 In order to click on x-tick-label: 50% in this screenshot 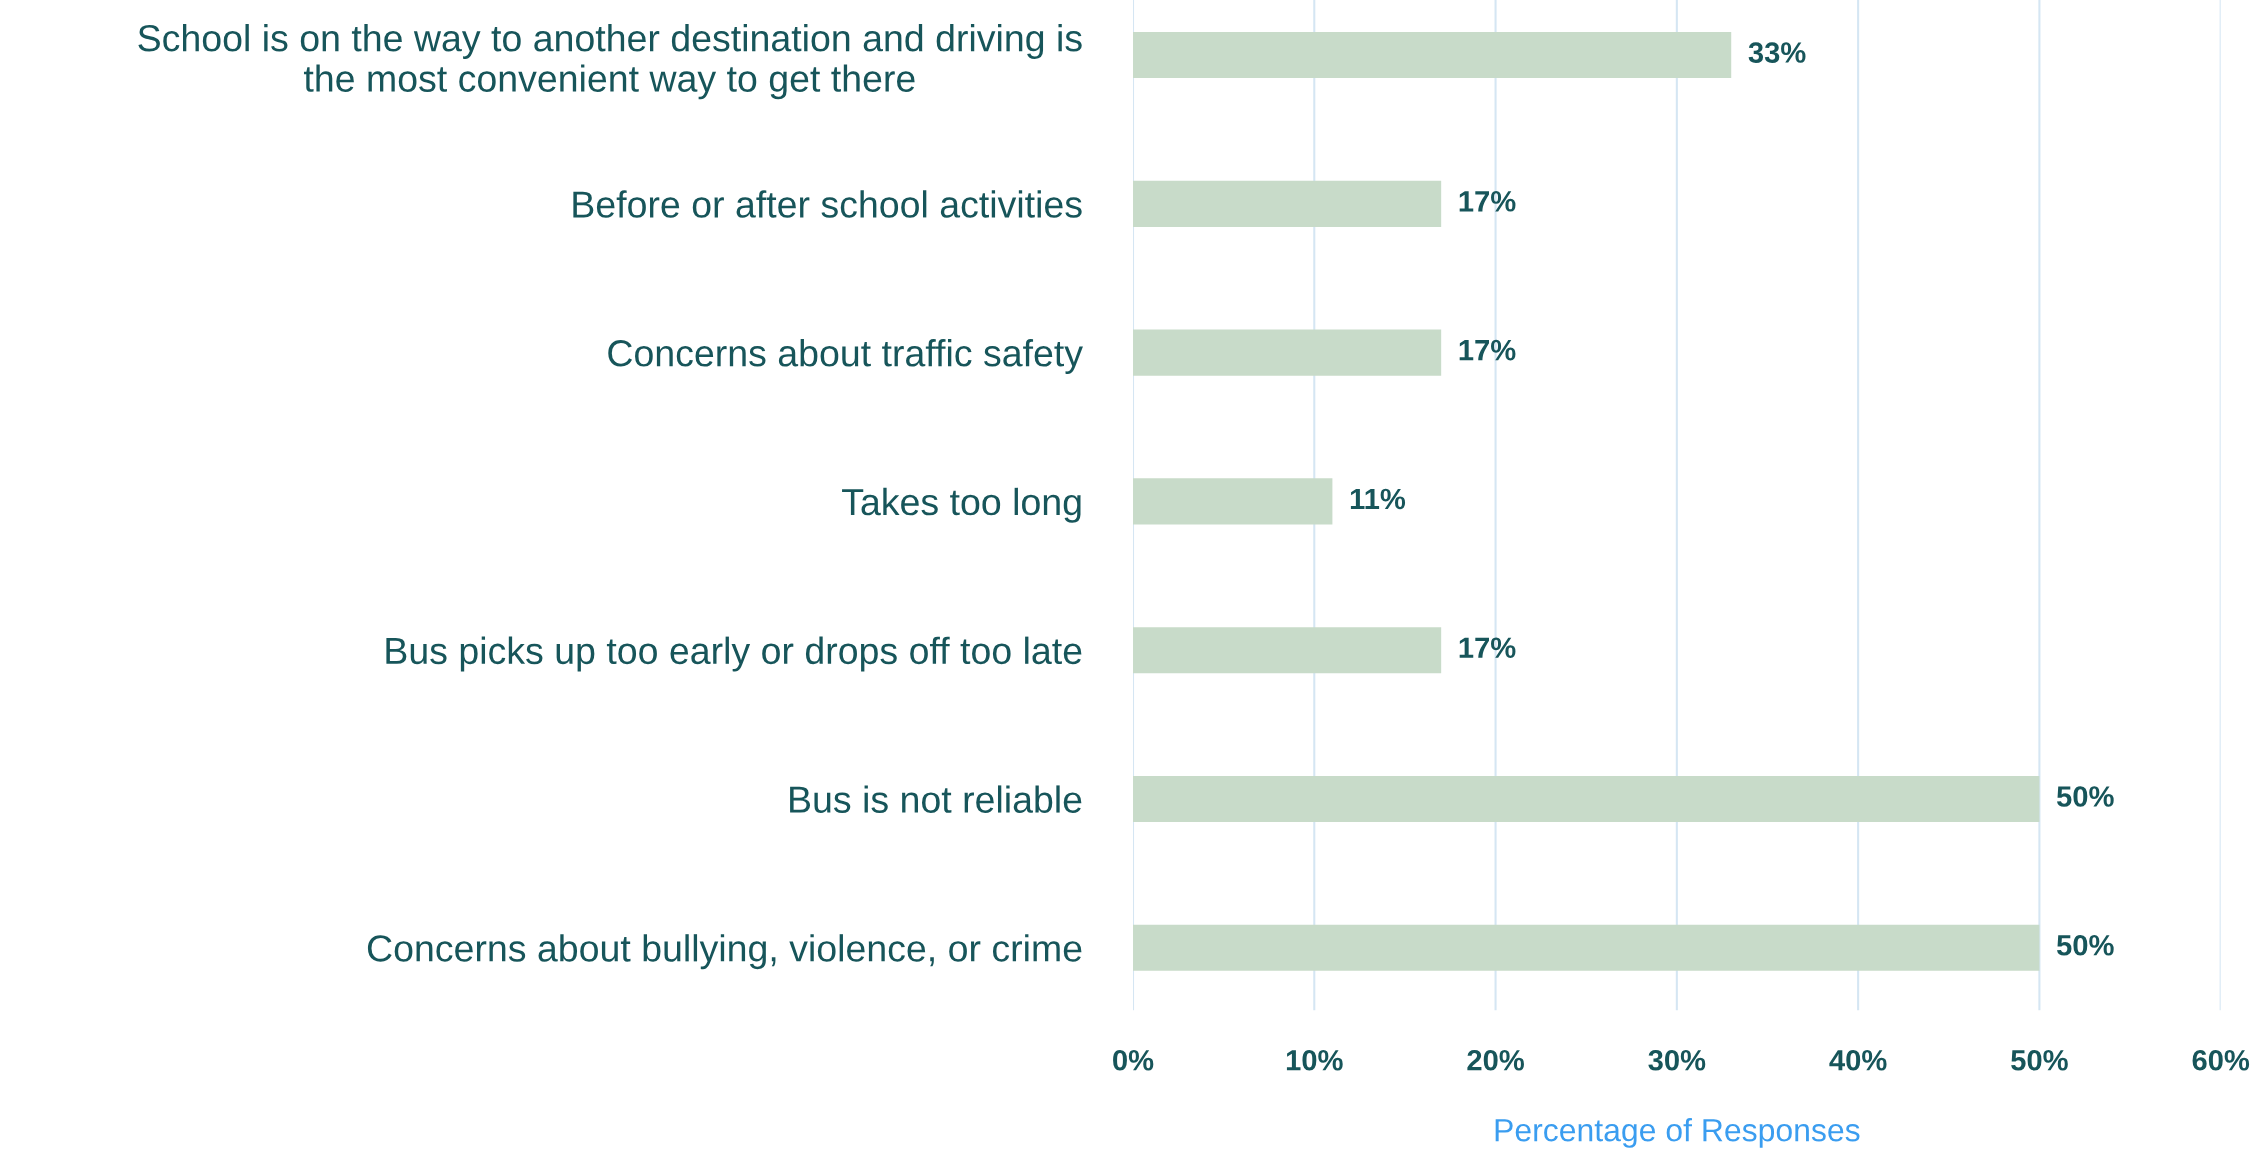, I will do `click(2039, 1060)`.